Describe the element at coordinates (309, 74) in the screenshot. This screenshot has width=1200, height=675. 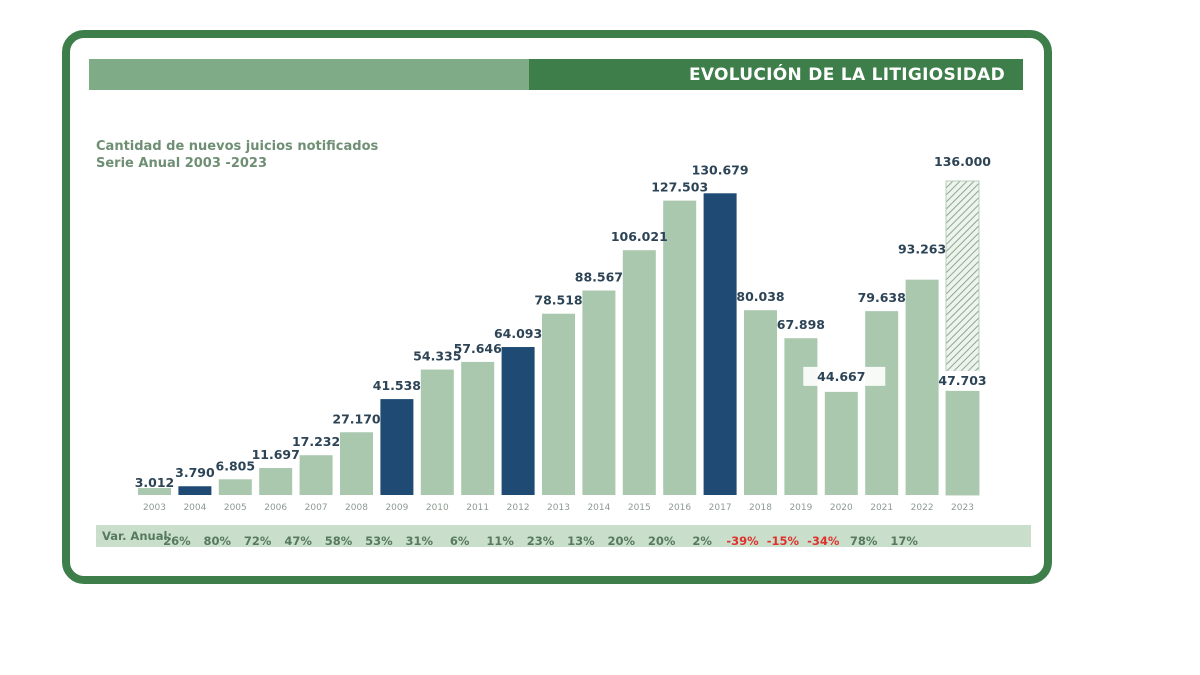
I see `title-band-light` at that location.